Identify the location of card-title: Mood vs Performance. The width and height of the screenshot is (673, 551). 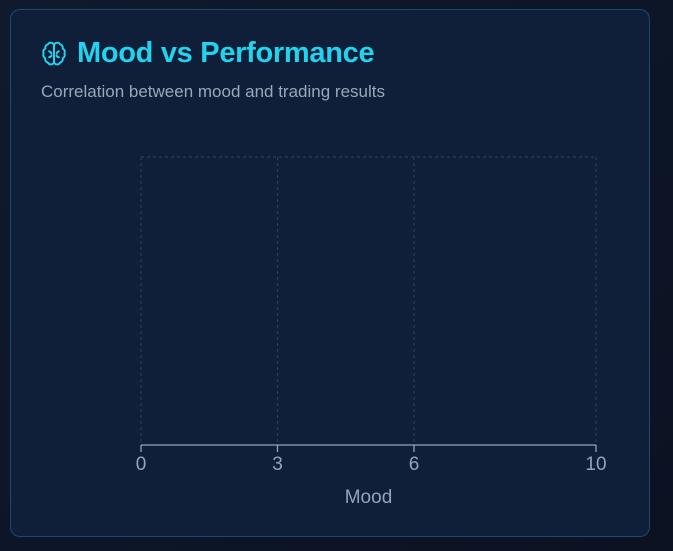
(226, 53).